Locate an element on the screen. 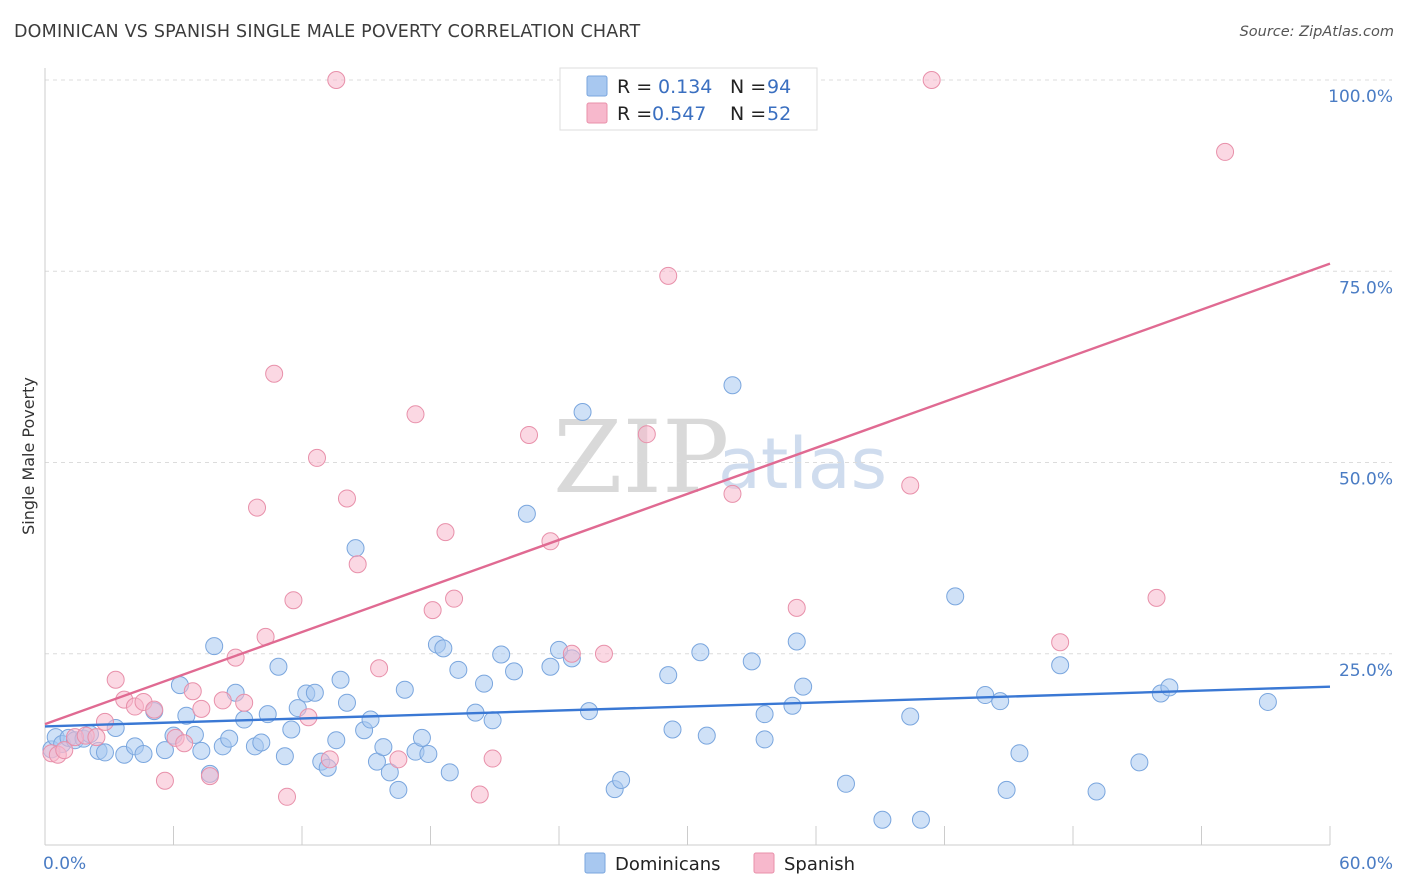  source-label: Source: ZipAtlas.com is located at coordinates (1316, 32).